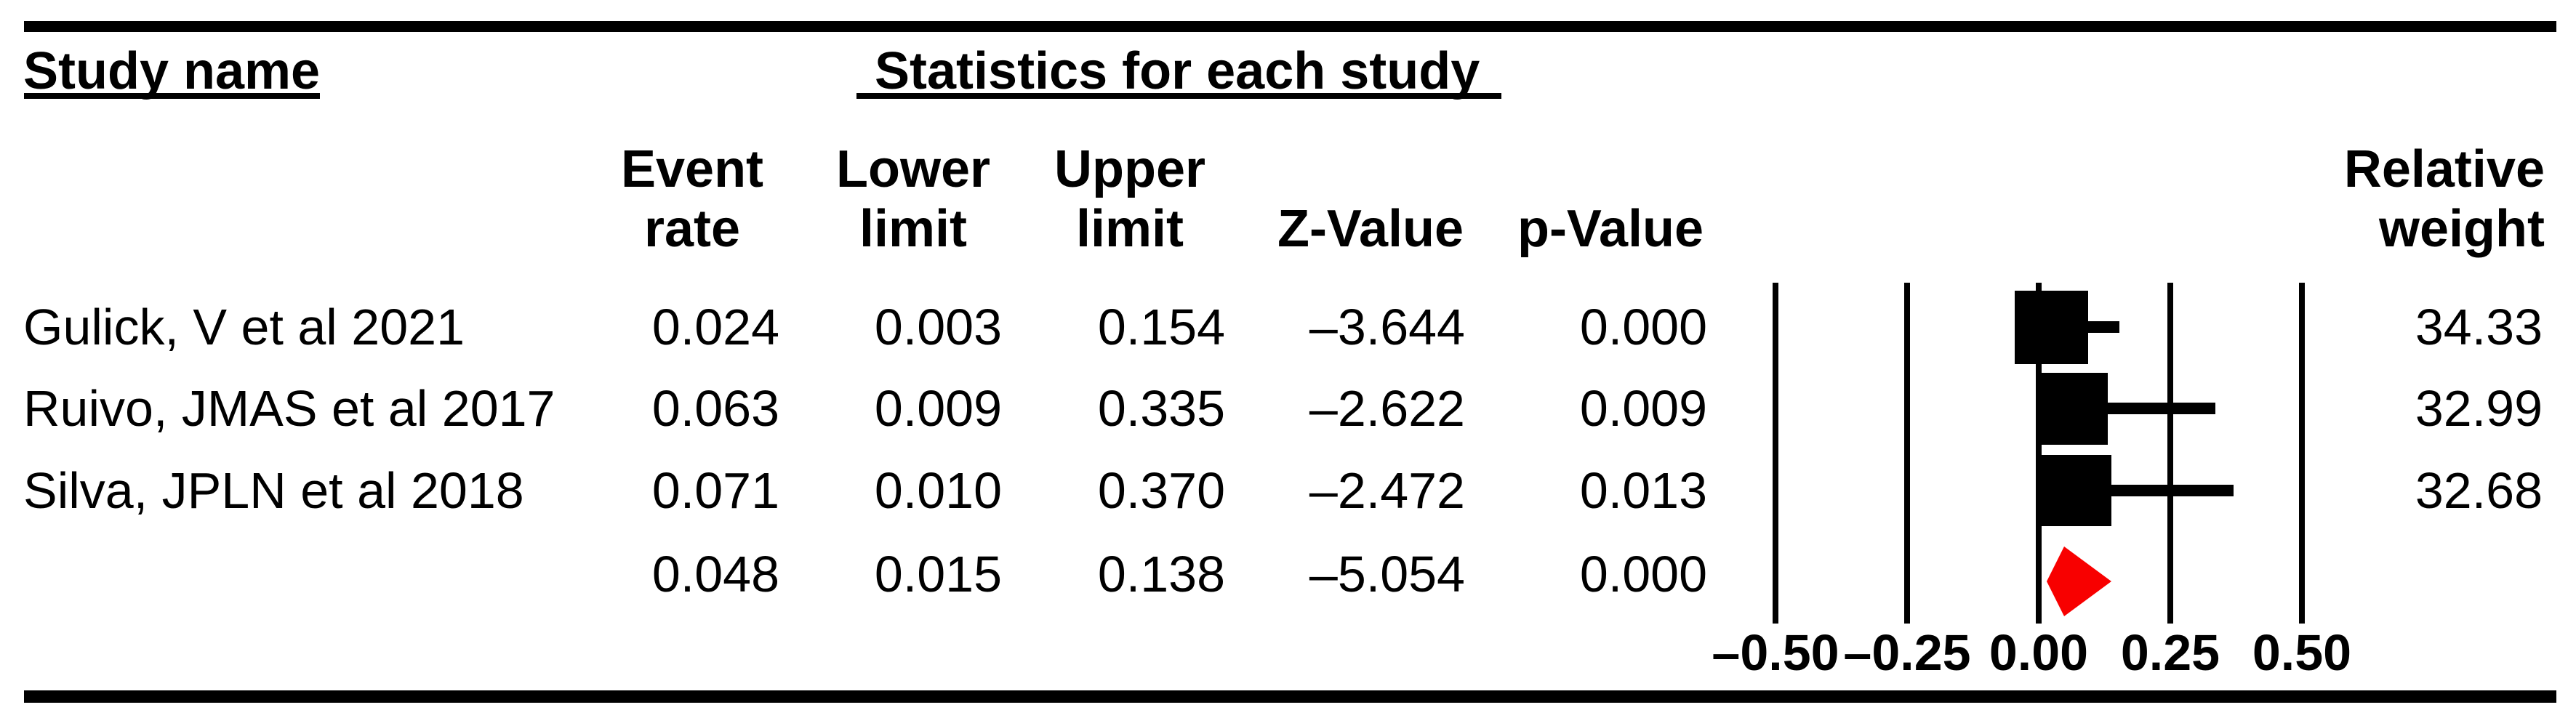  I want to click on column-header-event-rate: Event rate, so click(692, 200).